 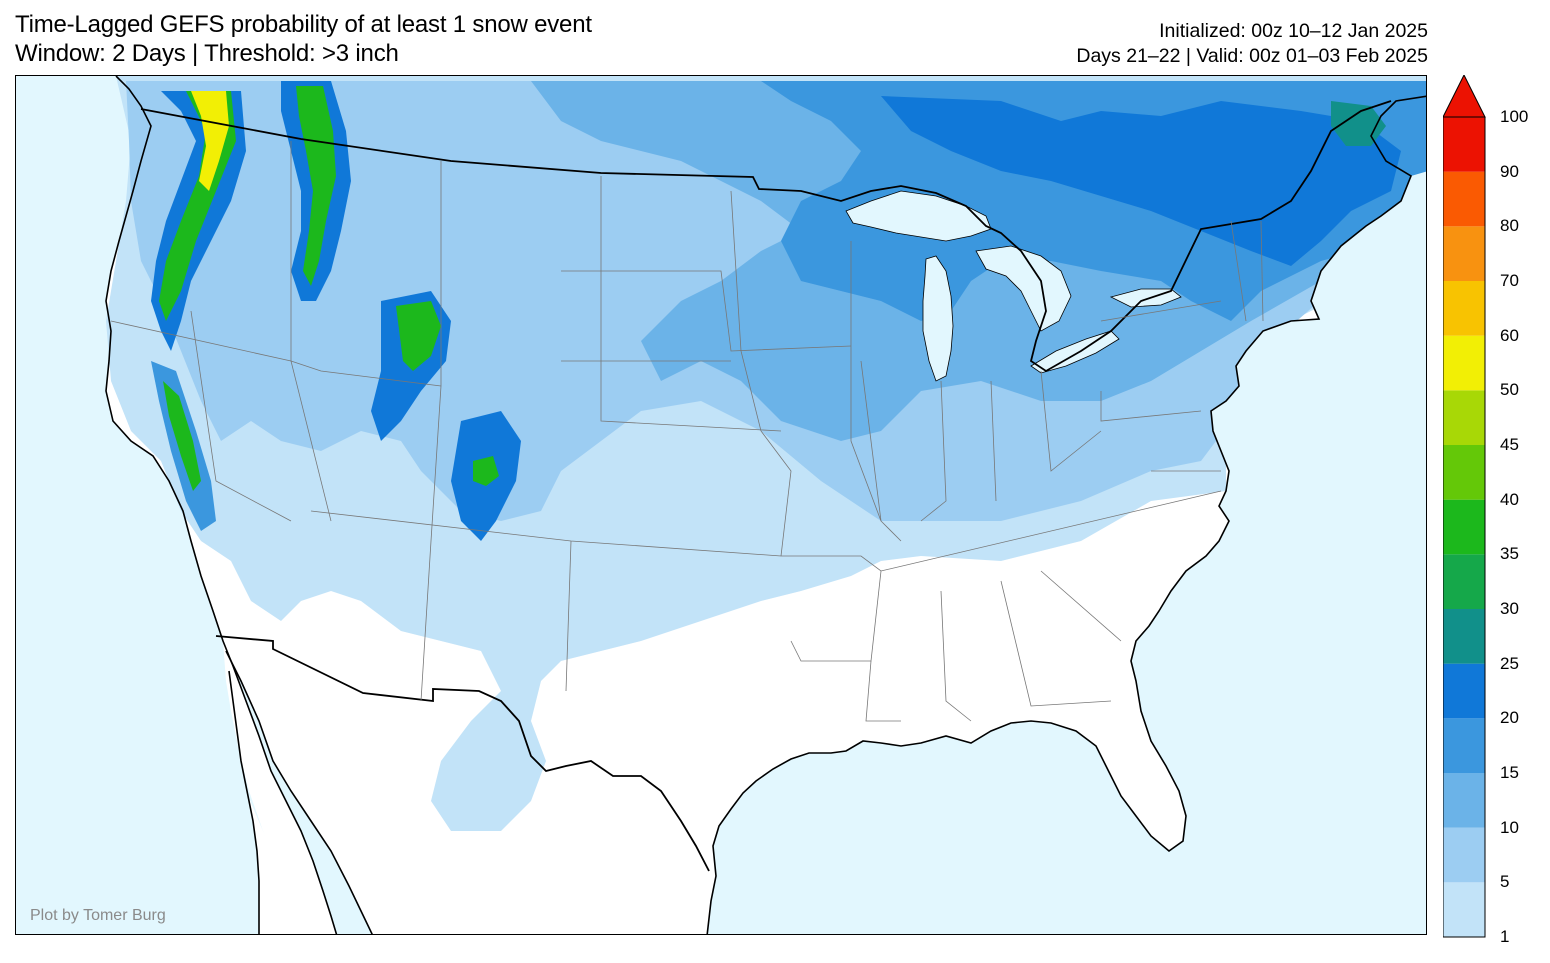 I want to click on colorbar-tick-label: 1, so click(x=1505, y=936).